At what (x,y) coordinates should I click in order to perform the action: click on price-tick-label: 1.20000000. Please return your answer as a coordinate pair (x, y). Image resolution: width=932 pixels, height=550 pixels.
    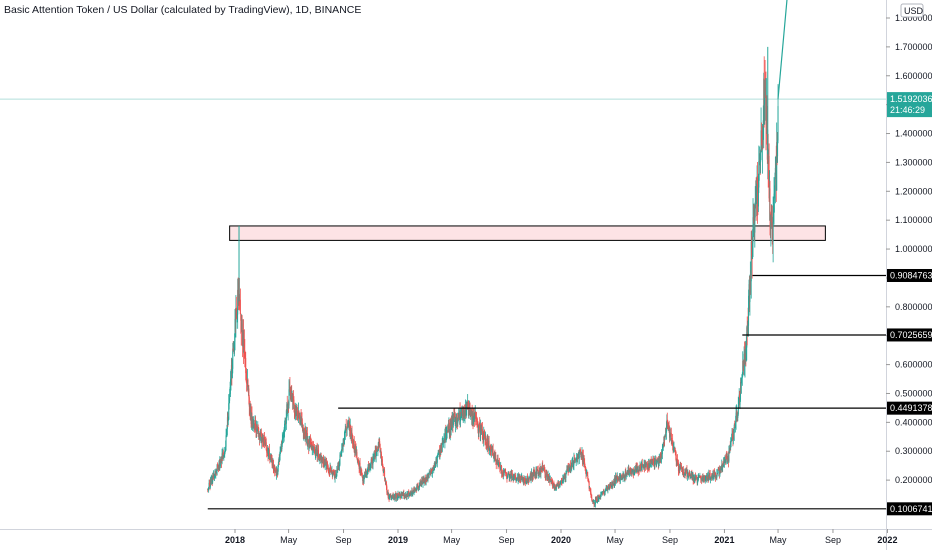
    Looking at the image, I should click on (913, 191).